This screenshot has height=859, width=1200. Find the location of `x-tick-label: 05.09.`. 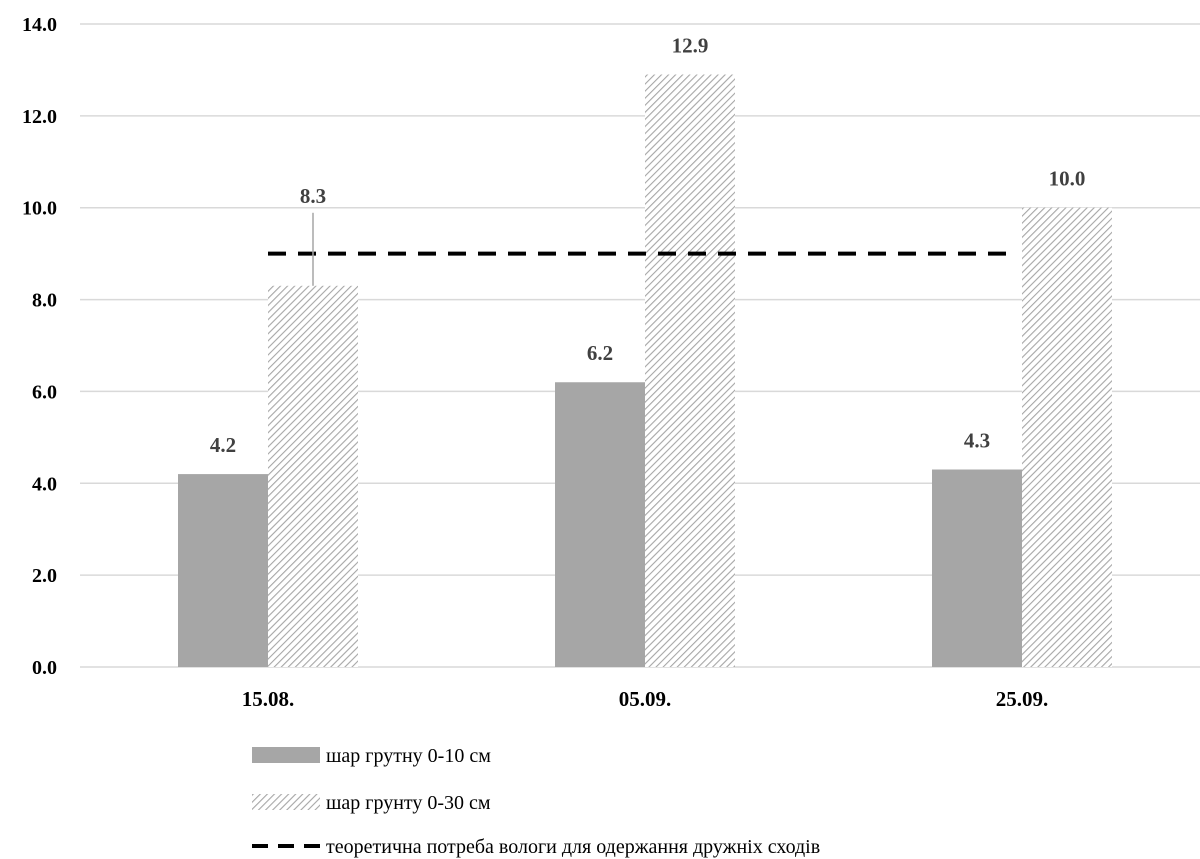

x-tick-label: 05.09. is located at coordinates (645, 699).